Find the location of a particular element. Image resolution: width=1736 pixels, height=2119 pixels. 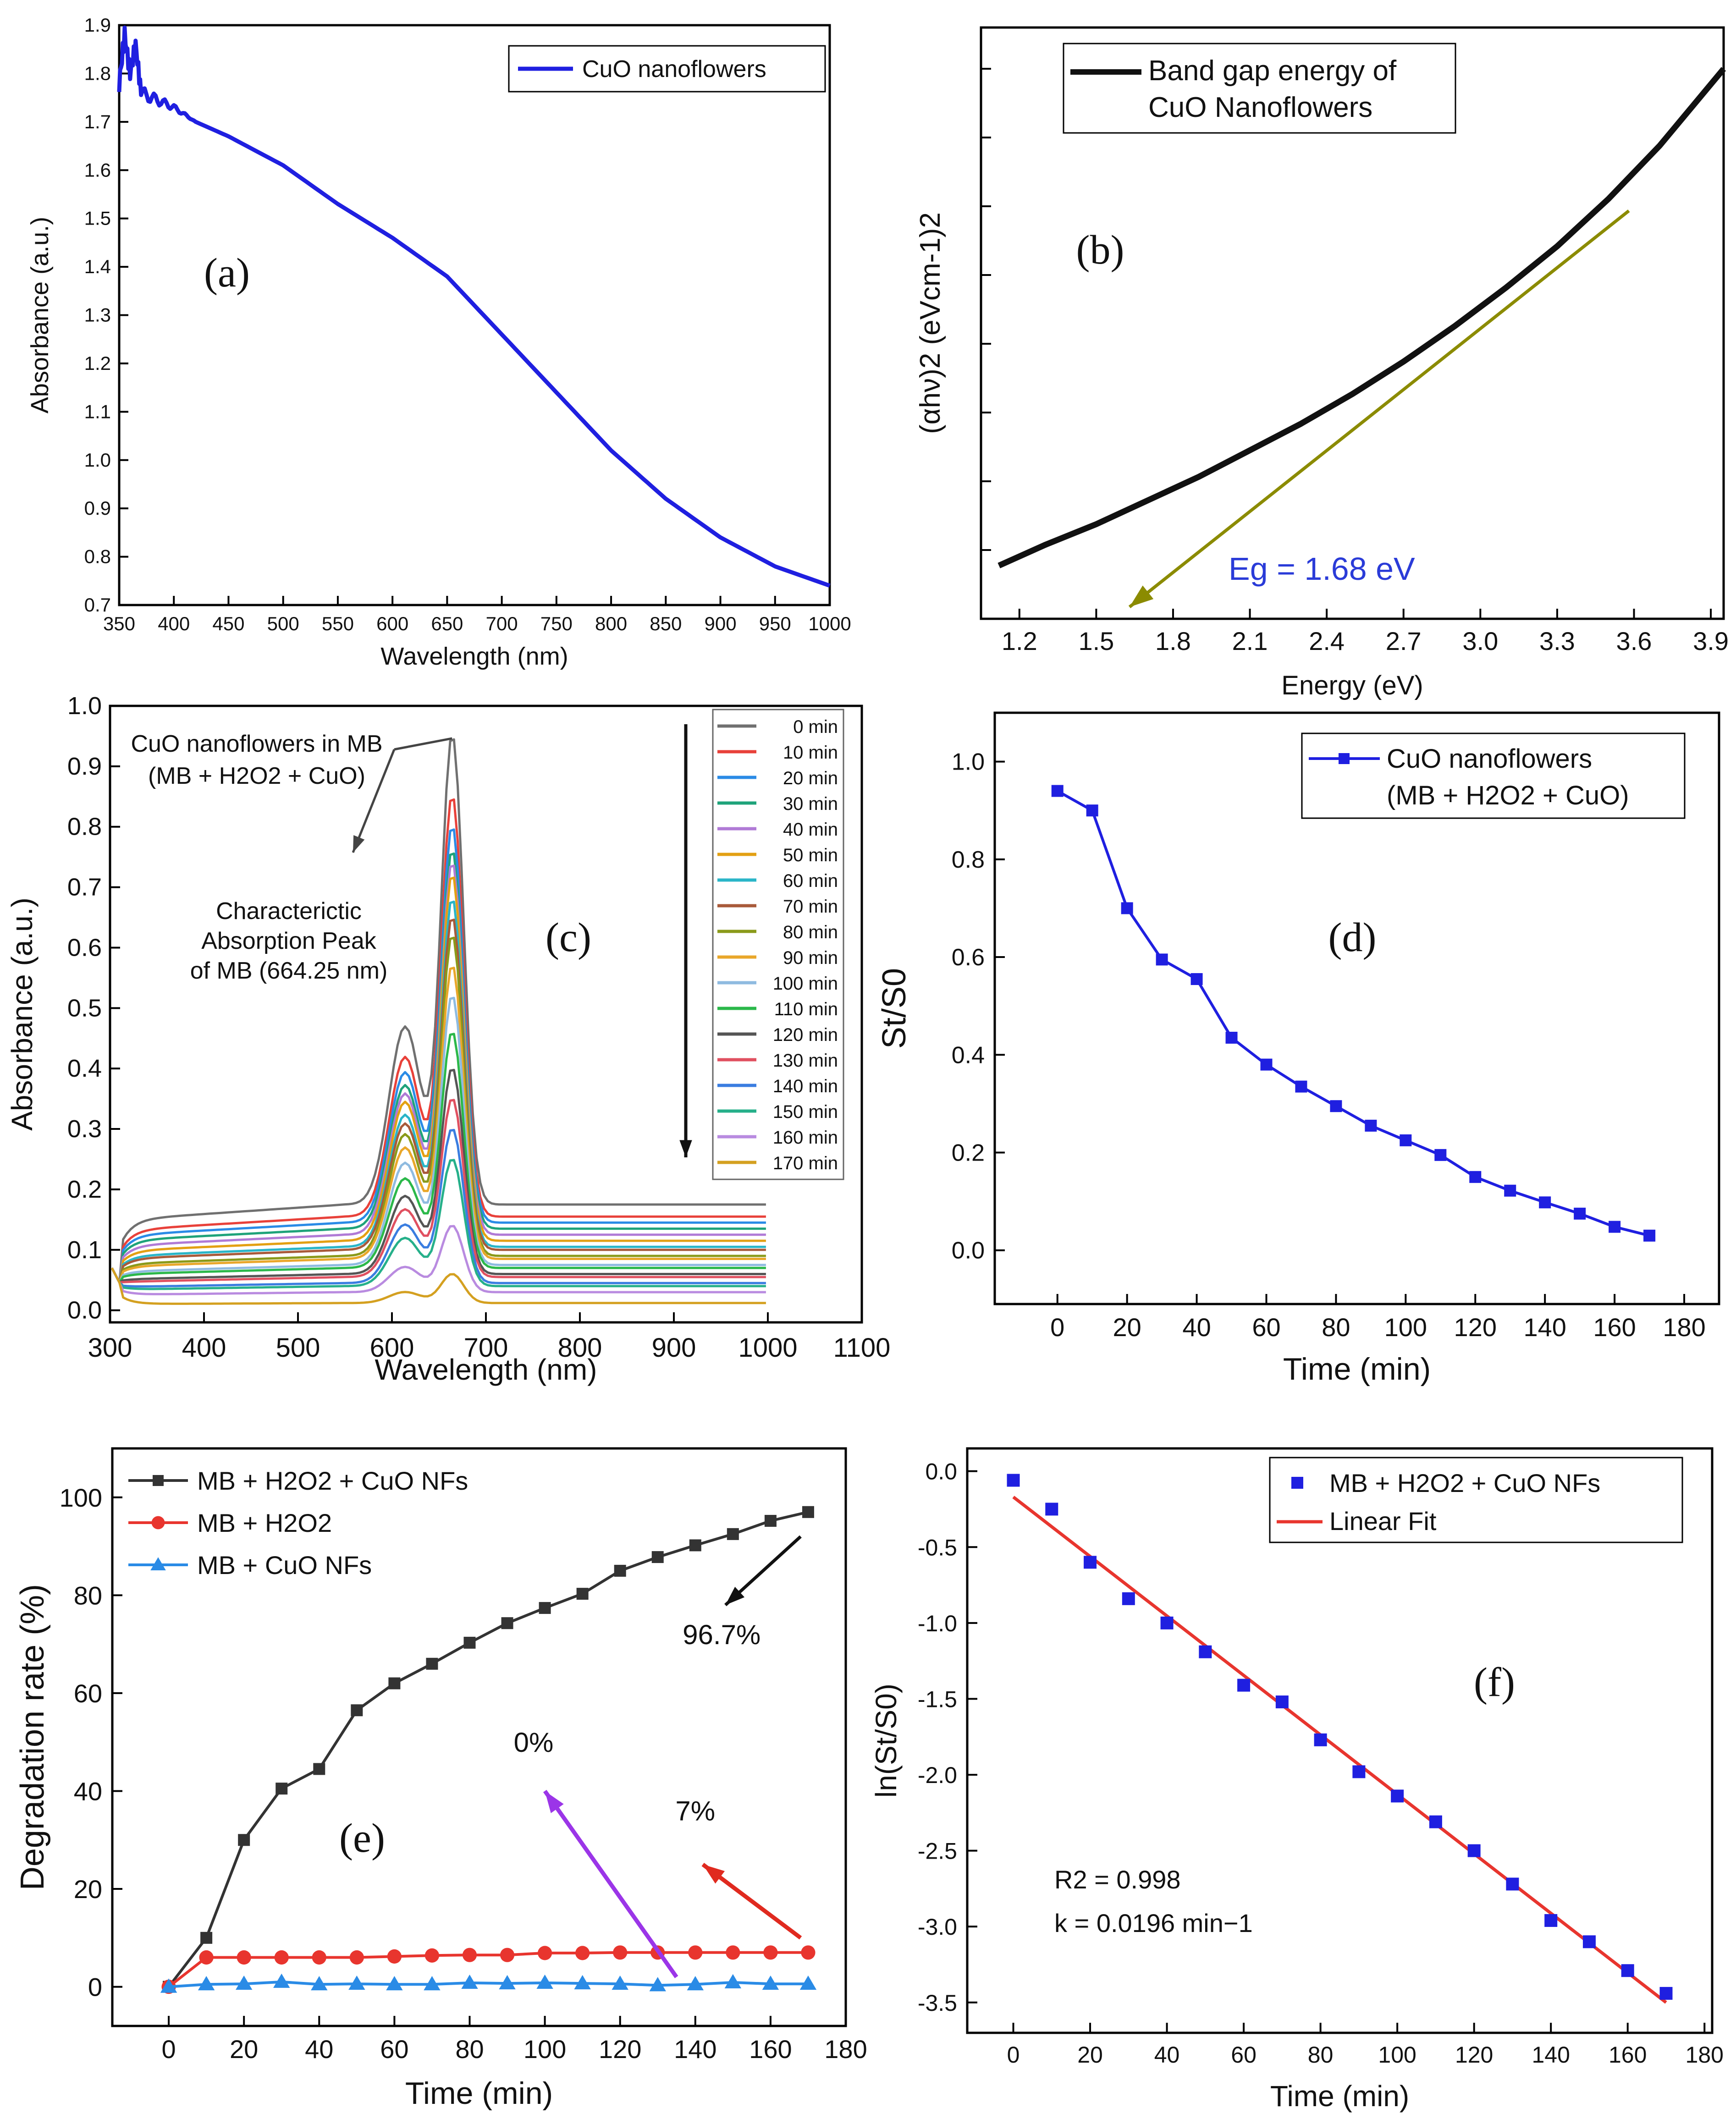

x-tick-label: 0 is located at coordinates (168, 2049).